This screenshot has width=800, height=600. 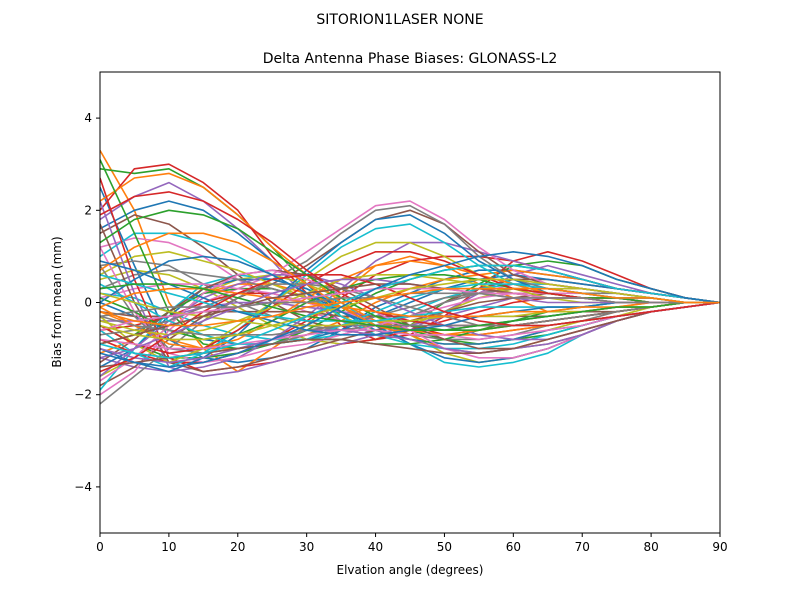 I want to click on x-tick-label: 20, so click(x=237, y=547).